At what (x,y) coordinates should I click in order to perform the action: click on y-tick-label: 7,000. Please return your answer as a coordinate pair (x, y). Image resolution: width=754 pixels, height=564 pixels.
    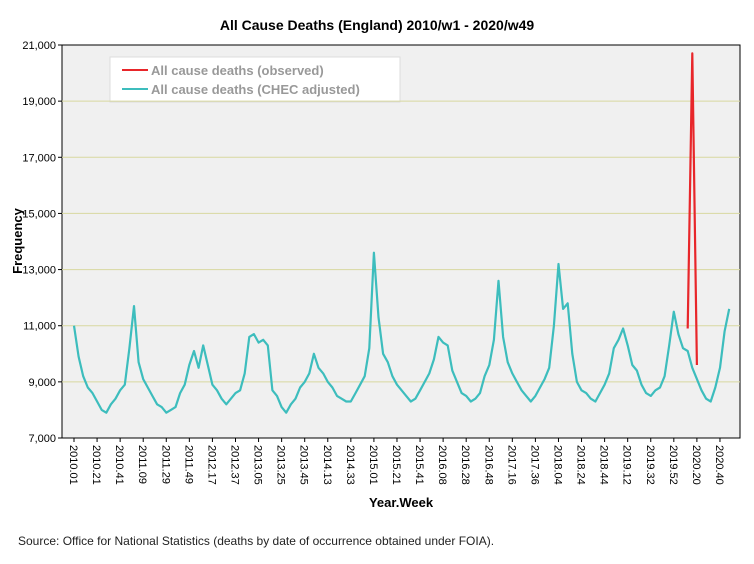
    Looking at the image, I should click on (42, 439).